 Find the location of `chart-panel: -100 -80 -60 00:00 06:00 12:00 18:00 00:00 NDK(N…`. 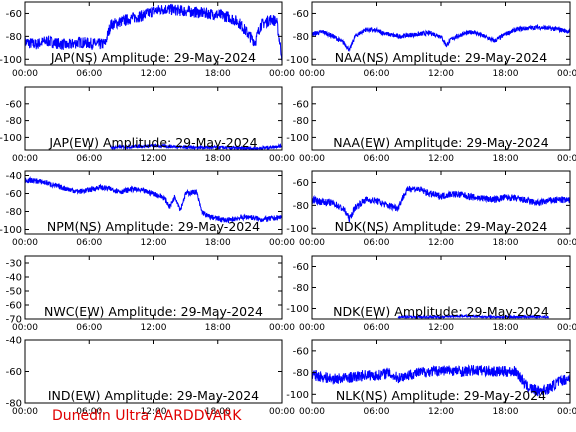

chart-panel: -100 -80 -60 00:00 06:00 12:00 18:00 00:00 NDK(N… is located at coordinates (431, 209).